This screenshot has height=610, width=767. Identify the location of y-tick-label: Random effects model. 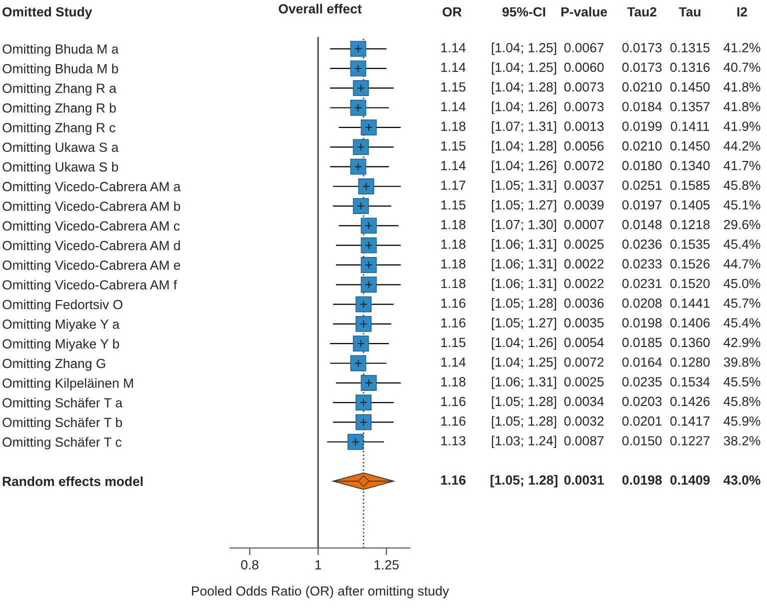
(72, 481).